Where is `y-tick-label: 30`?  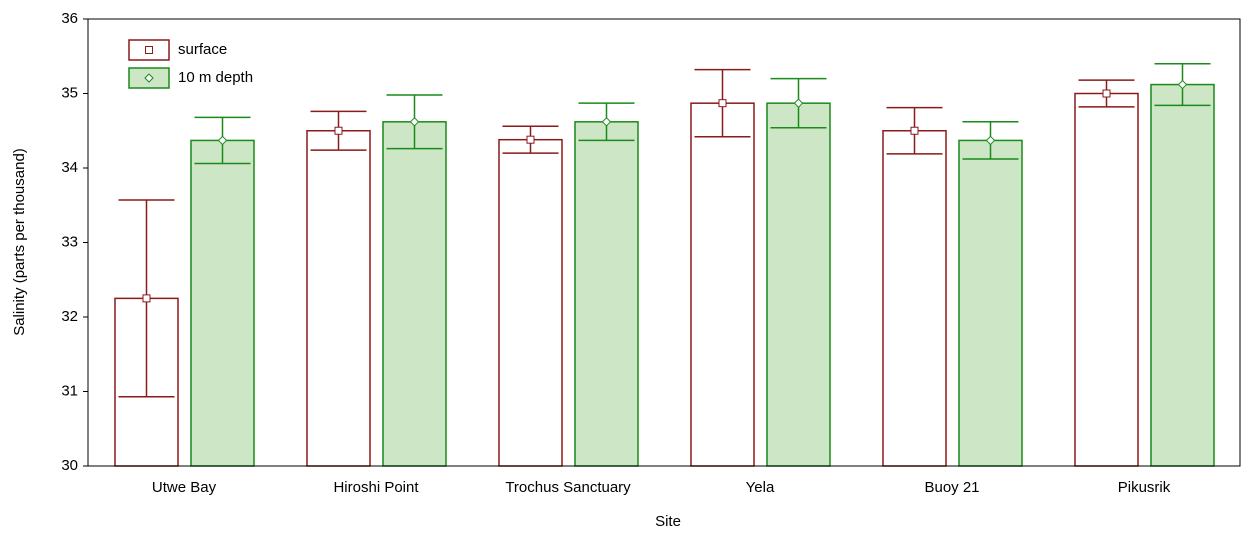 y-tick-label: 30 is located at coordinates (69, 465).